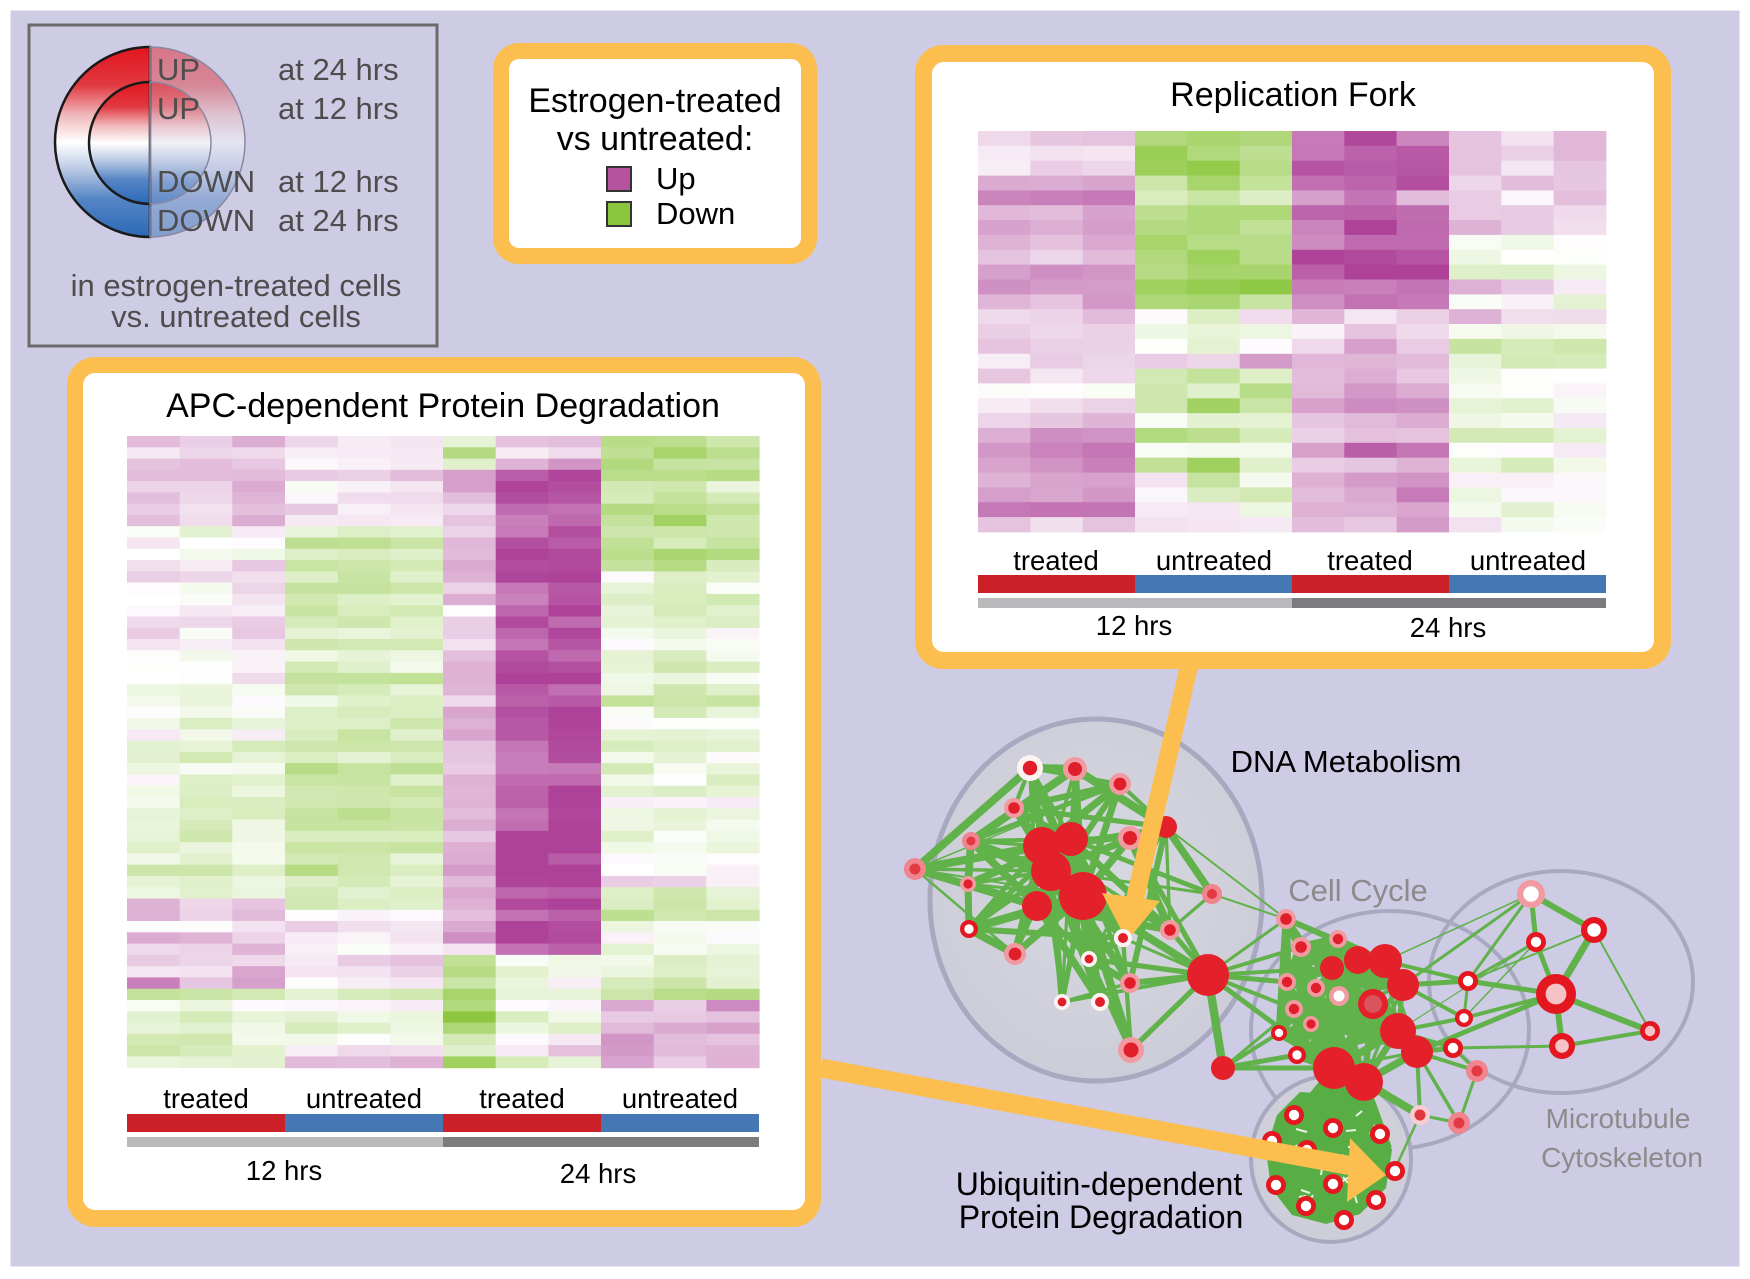 This screenshot has width=1750, height=1279. Describe the element at coordinates (443, 406) in the screenshot. I see `svg-text:APC-dependent Protein Degradat: APC-dependent Protein Degradation` at that location.